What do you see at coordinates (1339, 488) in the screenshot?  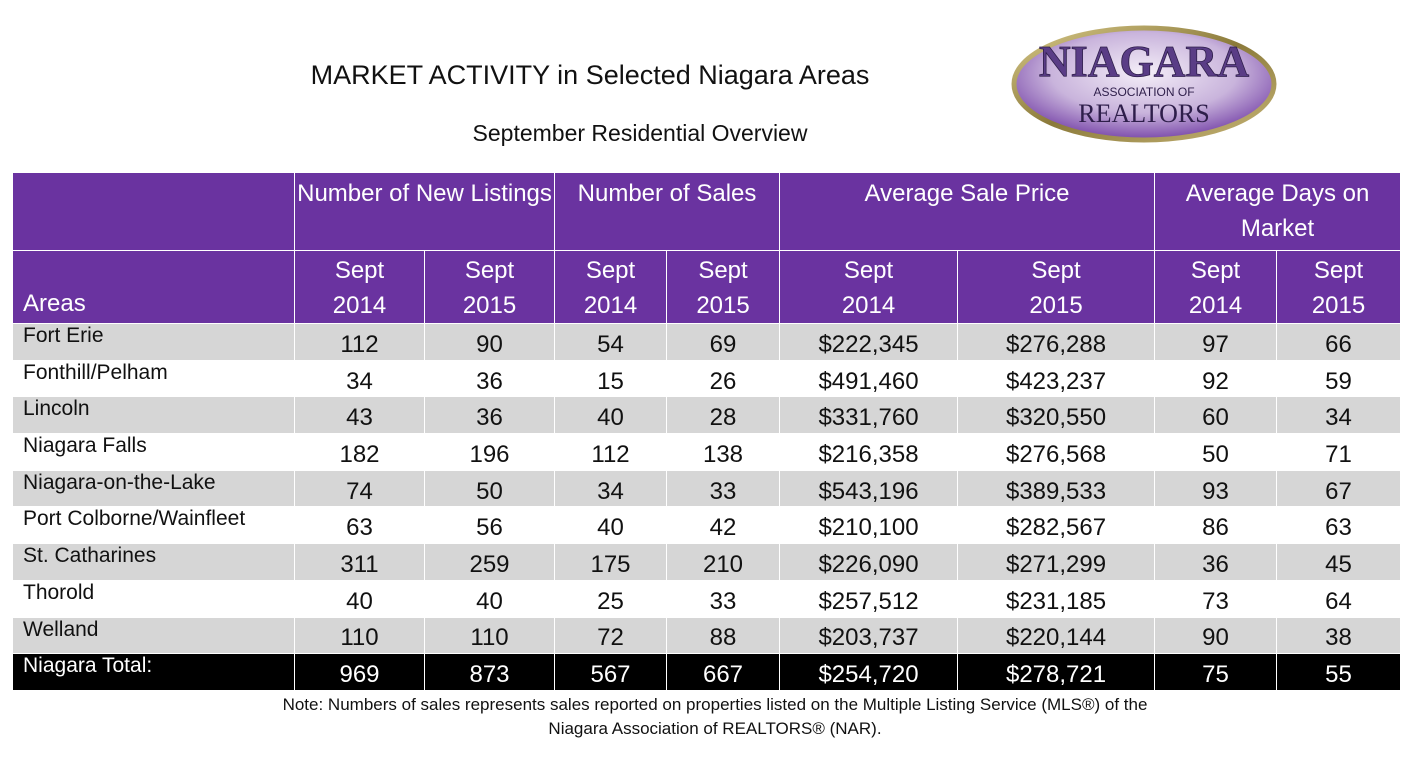 I see `value-cell: 67` at bounding box center [1339, 488].